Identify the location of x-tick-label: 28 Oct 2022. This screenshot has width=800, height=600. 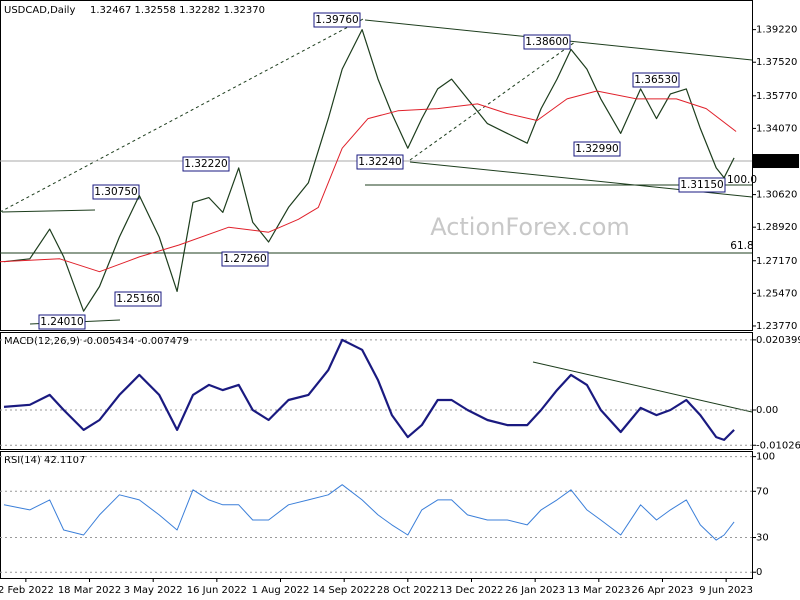
(408, 590).